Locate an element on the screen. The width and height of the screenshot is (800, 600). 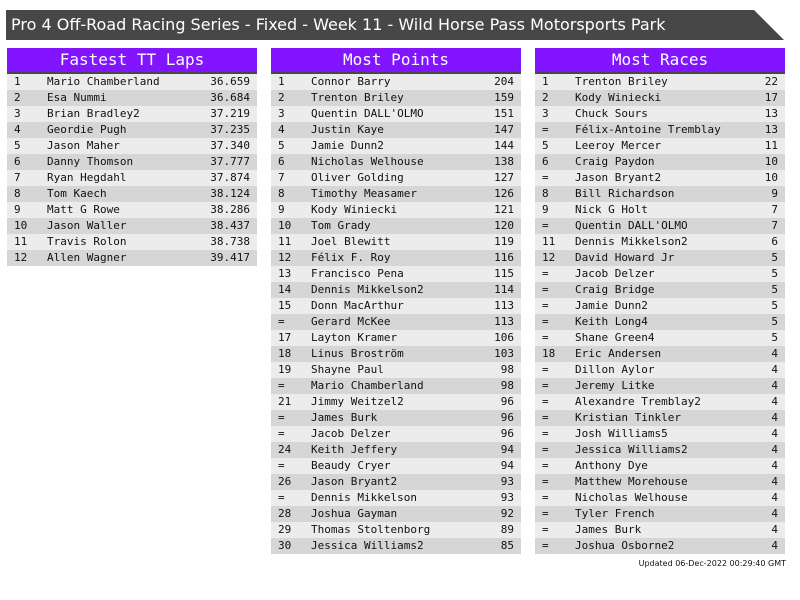
rank: 24 is located at coordinates (285, 449).